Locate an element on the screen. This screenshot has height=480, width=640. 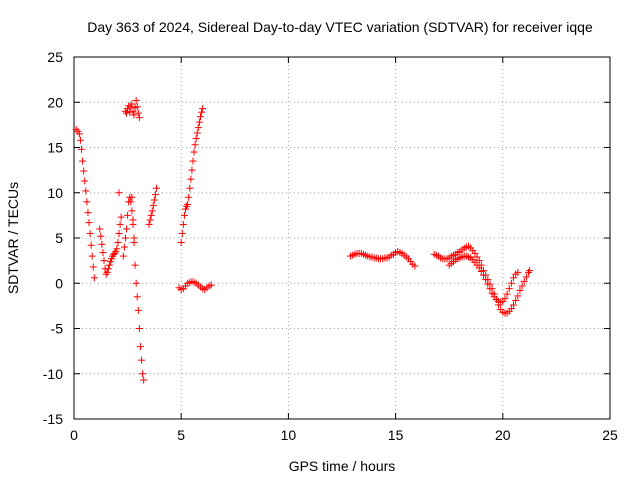
y-tick-label: 15 is located at coordinates (55, 148).